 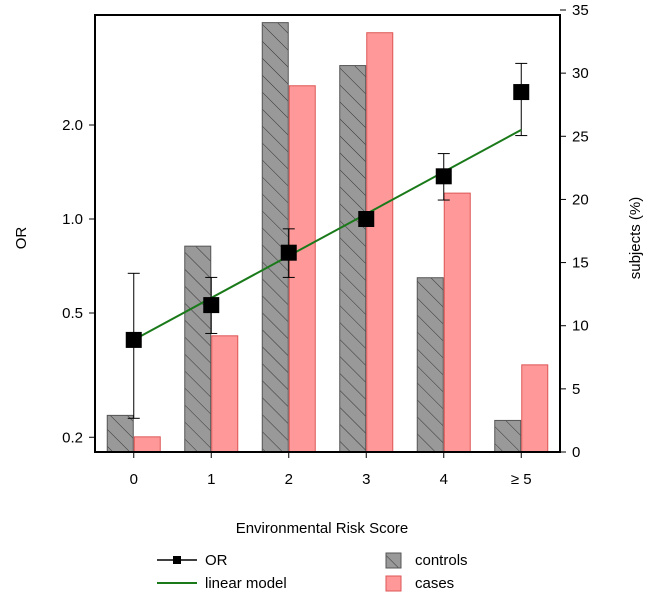 I want to click on legend-controls-label: controls, so click(x=441, y=560).